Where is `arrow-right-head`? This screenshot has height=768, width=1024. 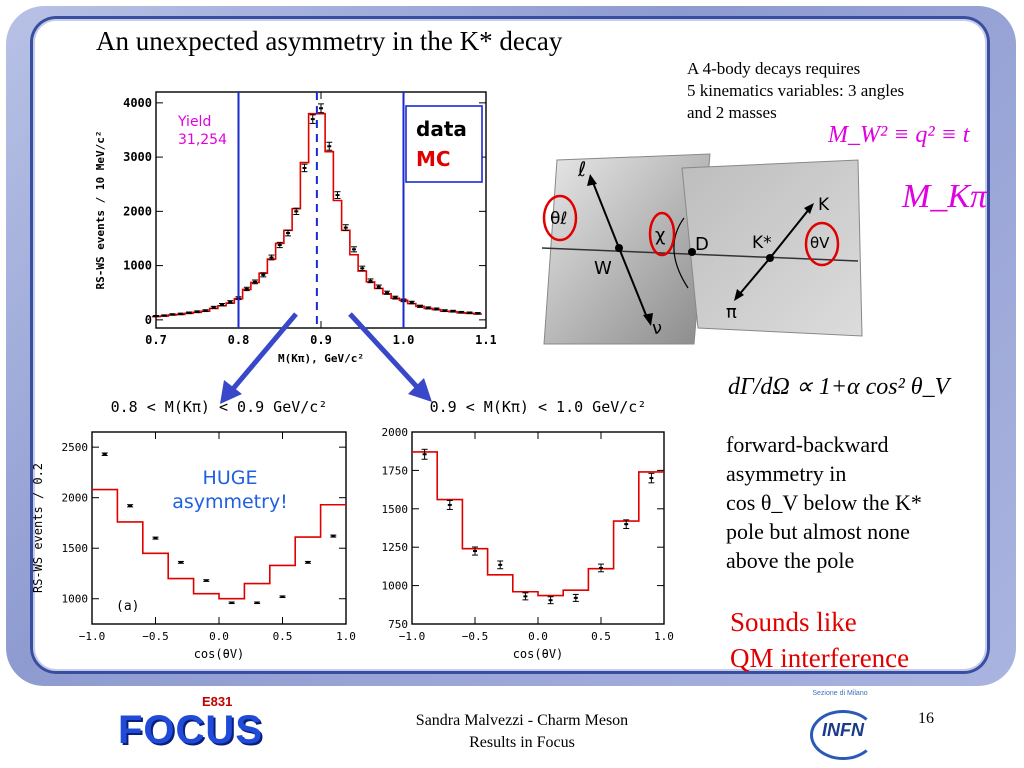
arrow-right-head is located at coordinates (420, 390).